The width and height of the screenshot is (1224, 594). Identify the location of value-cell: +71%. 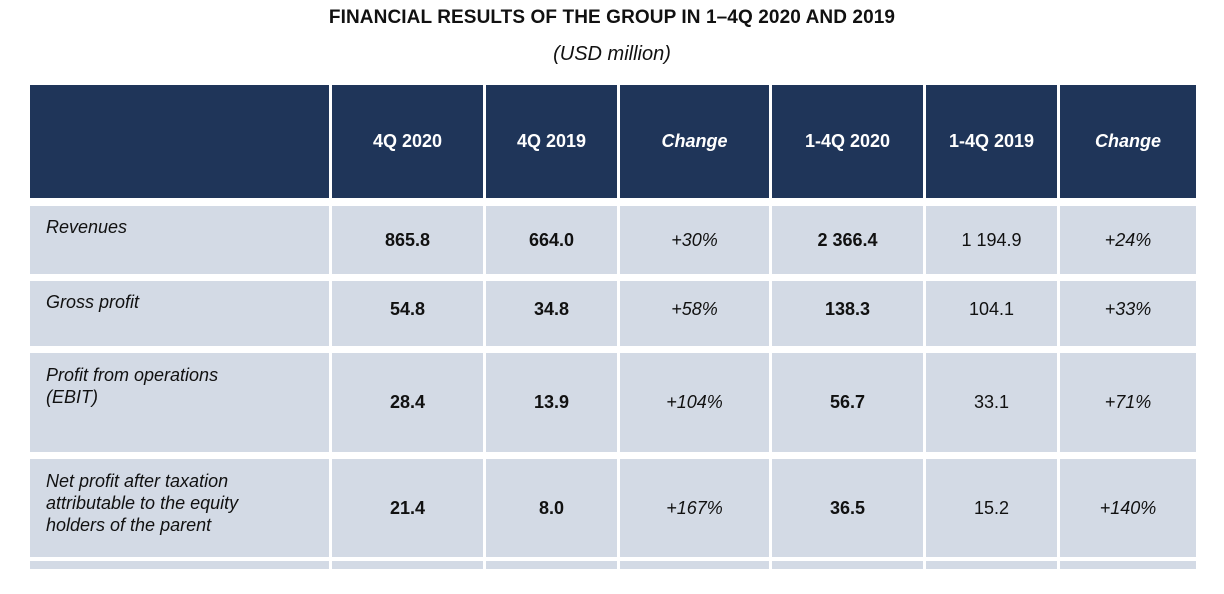
(1128, 402).